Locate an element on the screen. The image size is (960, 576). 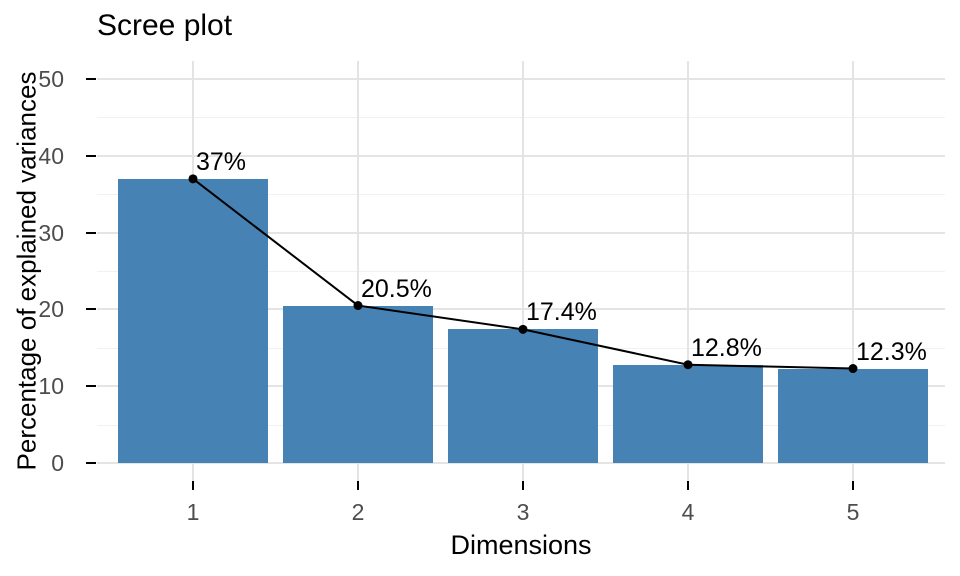
y-tick-label-10: 10 is located at coordinates (51, 386).